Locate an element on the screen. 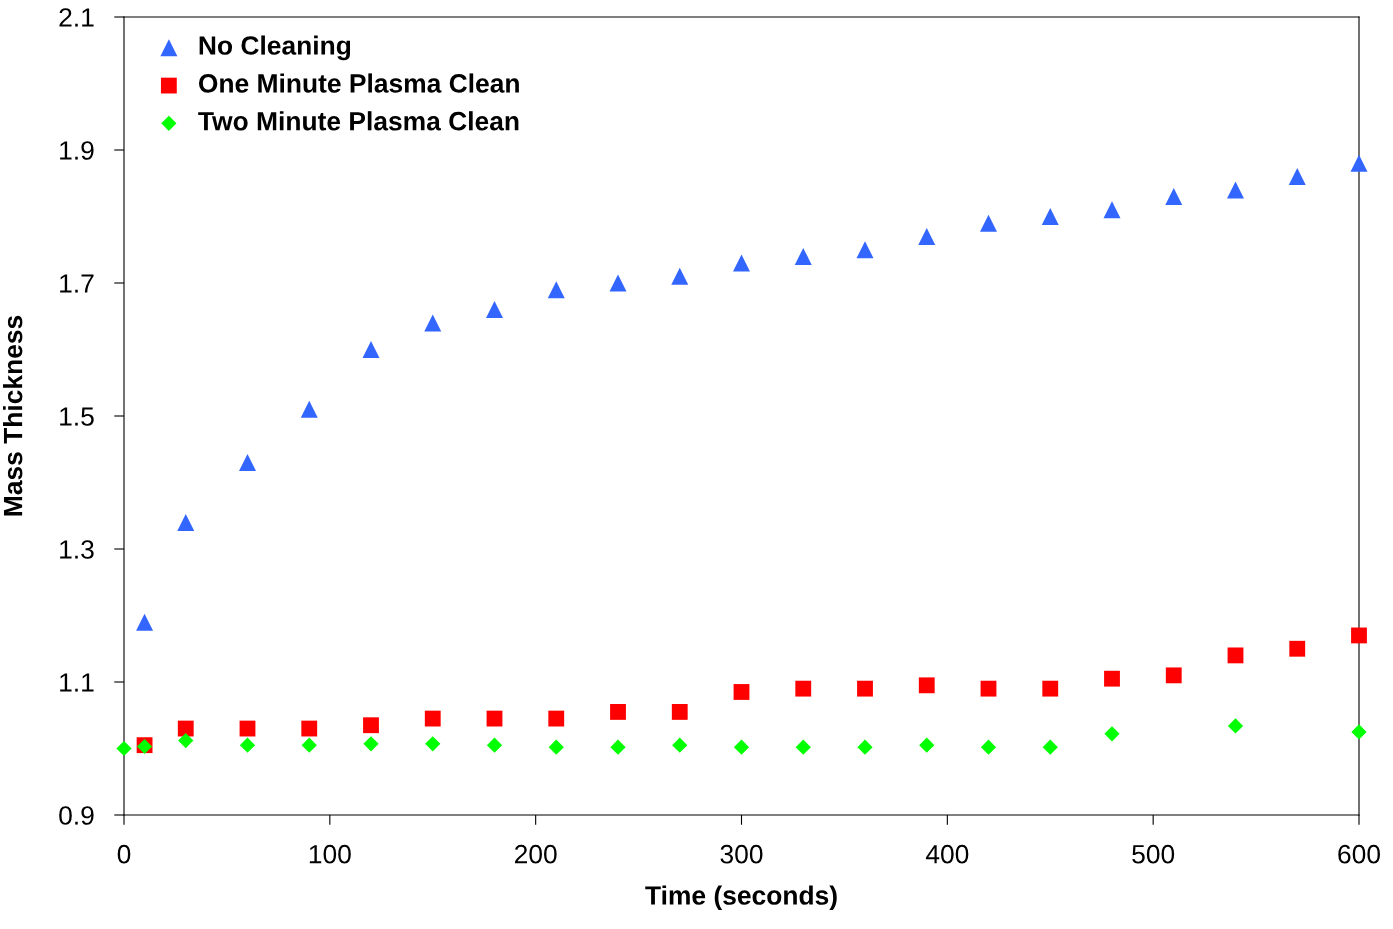  y-tick-label: 2.1 is located at coordinates (76, 17).